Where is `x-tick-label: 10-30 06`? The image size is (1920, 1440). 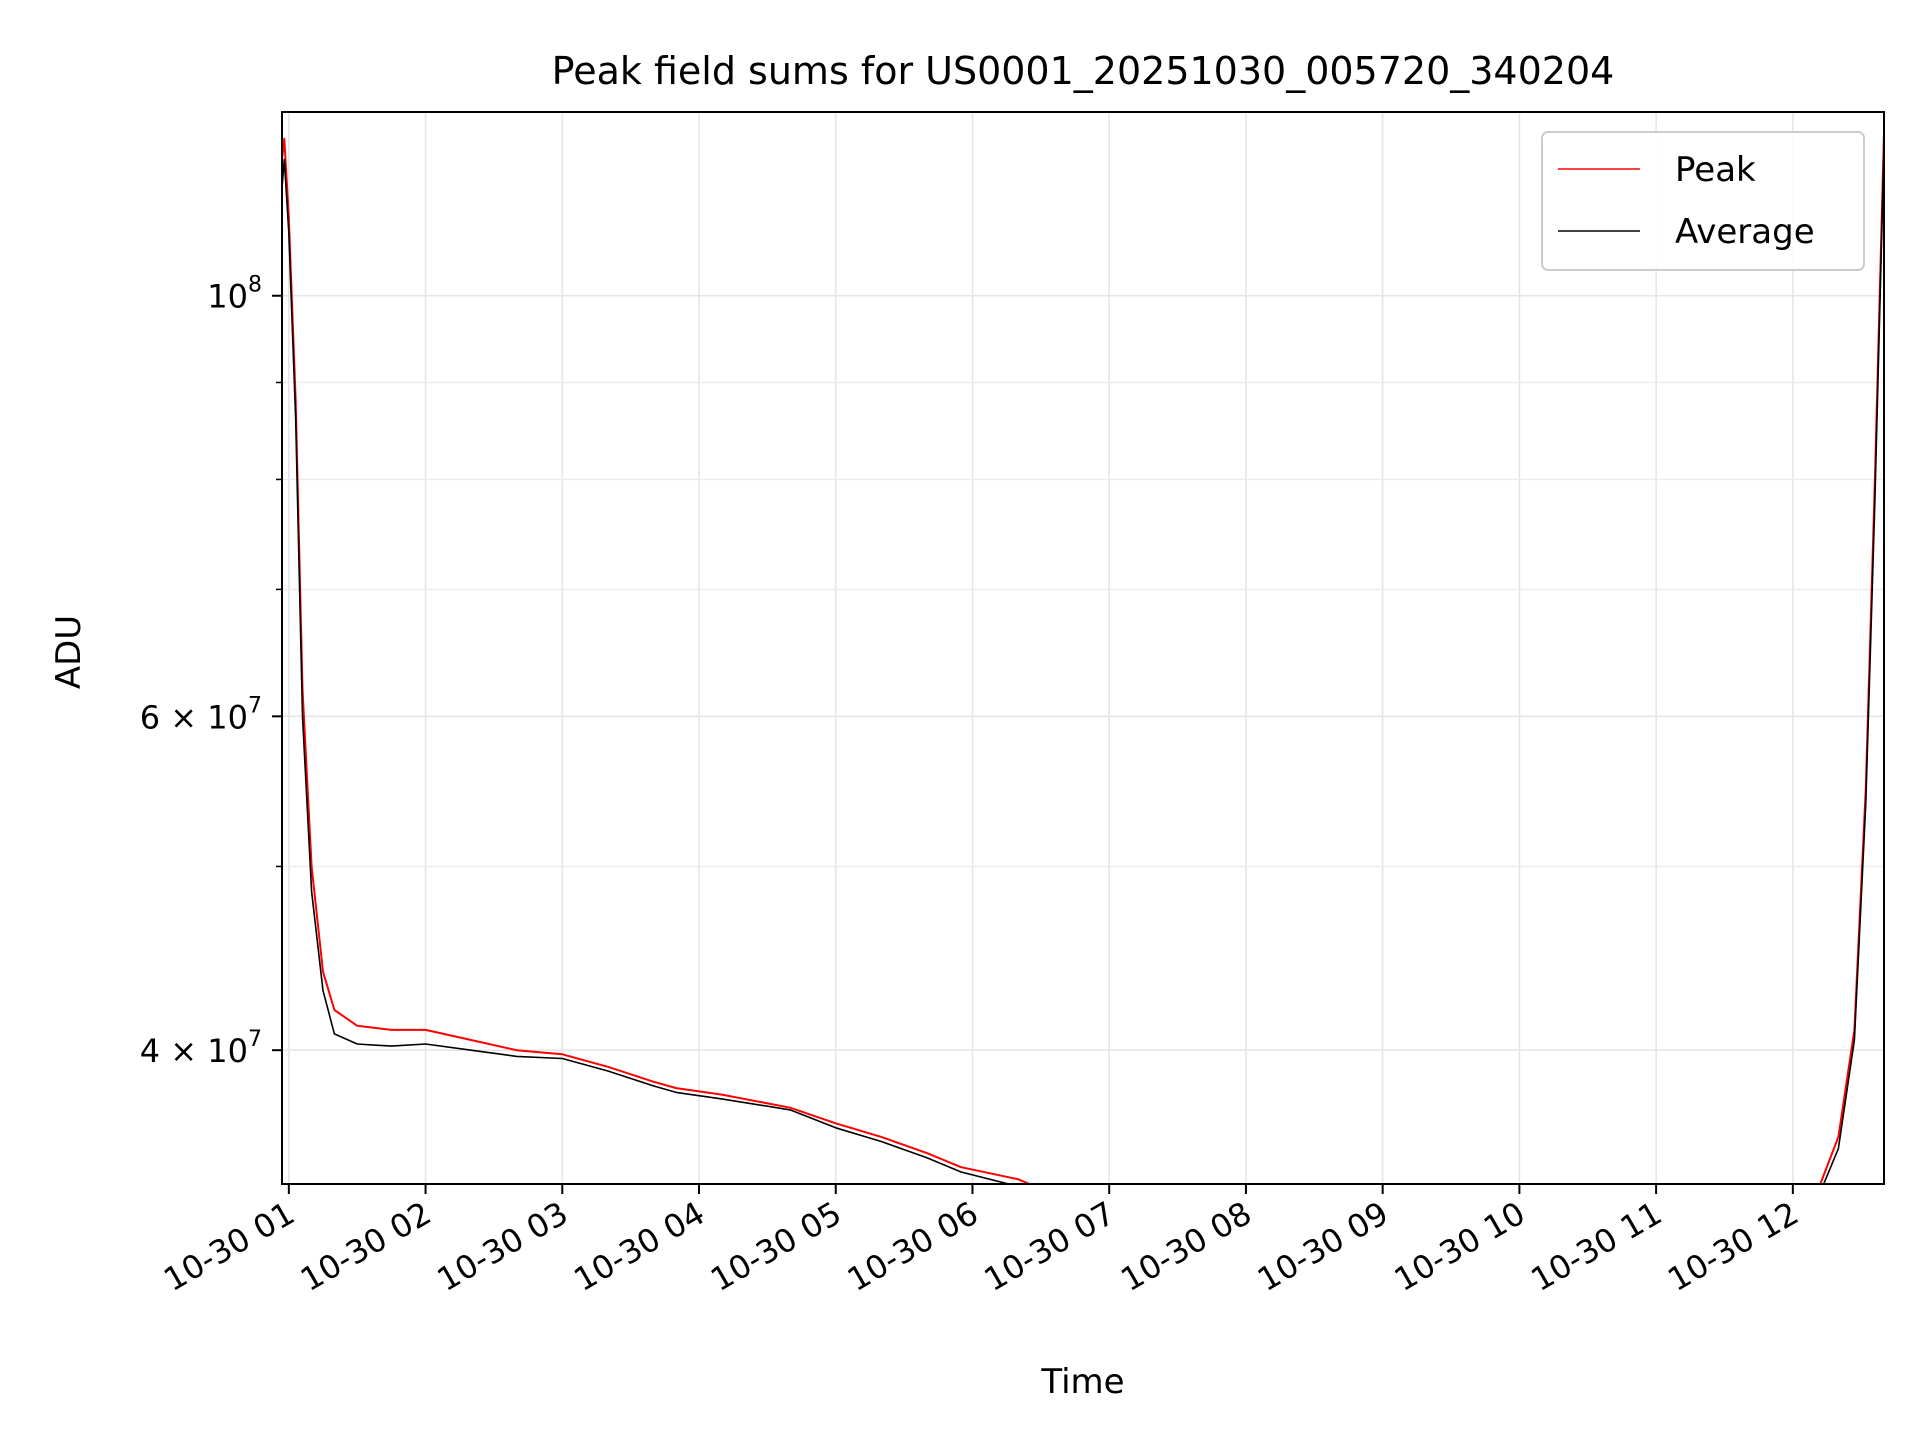 x-tick-label: 10-30 06 is located at coordinates (913, 1246).